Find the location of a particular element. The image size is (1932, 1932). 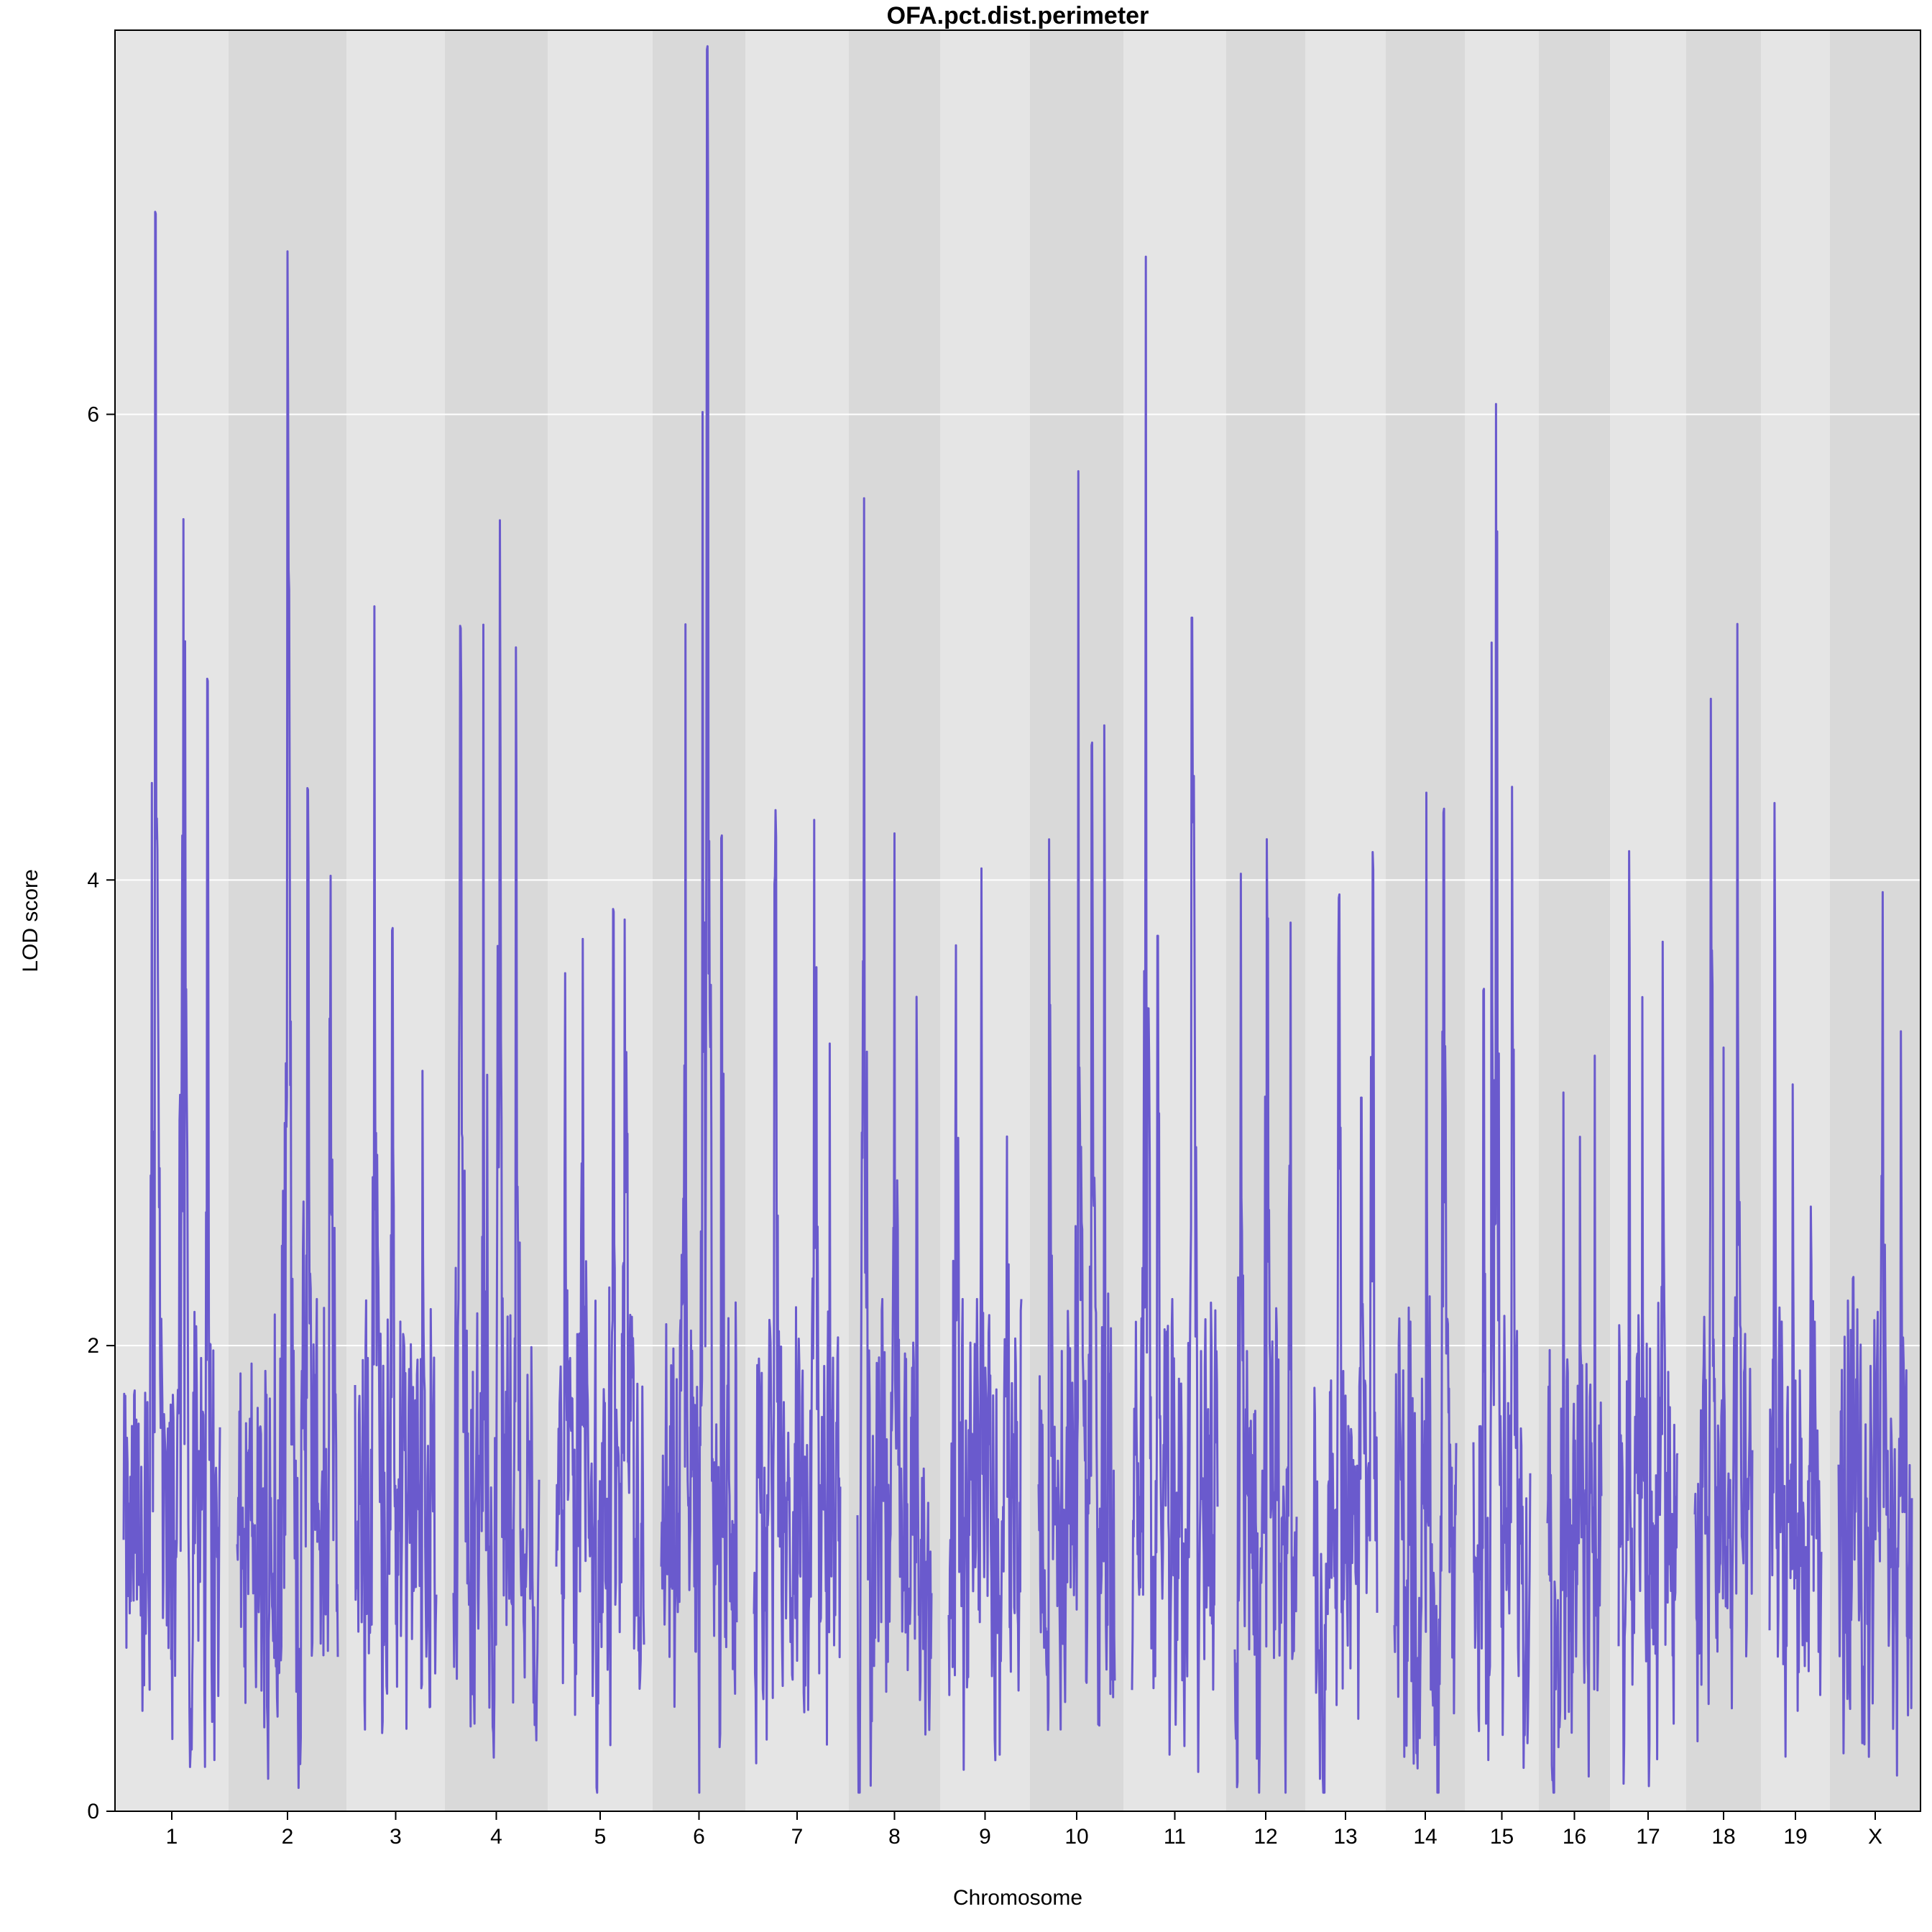

x-tick-label-18: 18 is located at coordinates (1723, 1837).